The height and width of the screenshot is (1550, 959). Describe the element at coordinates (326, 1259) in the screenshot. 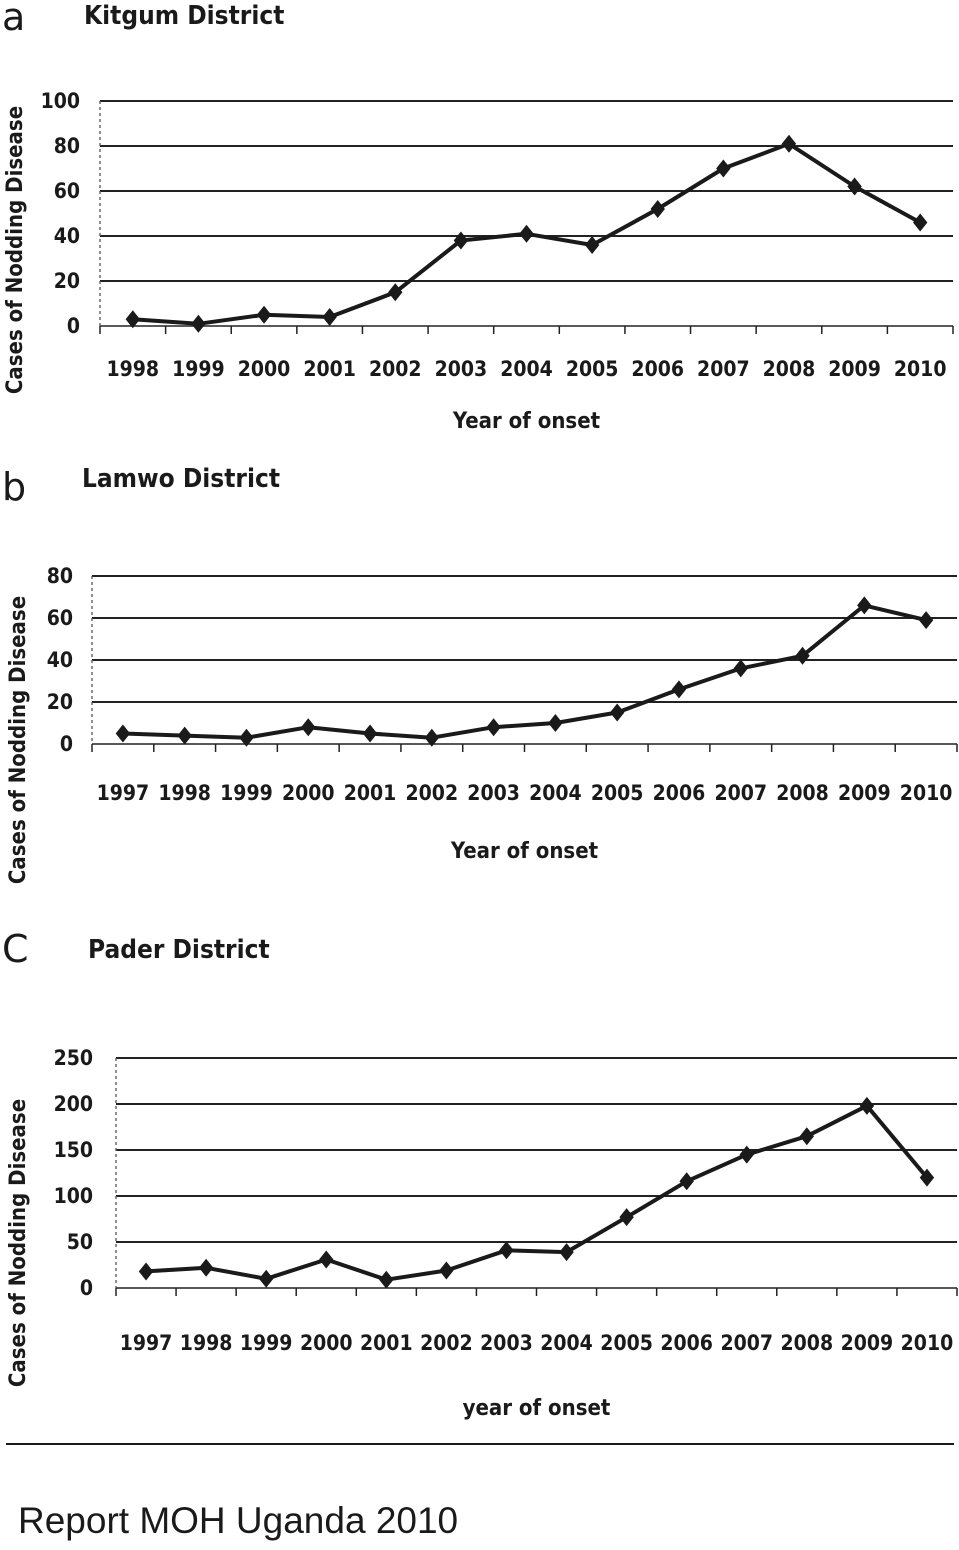

I see `panel-3-point-2000` at that location.